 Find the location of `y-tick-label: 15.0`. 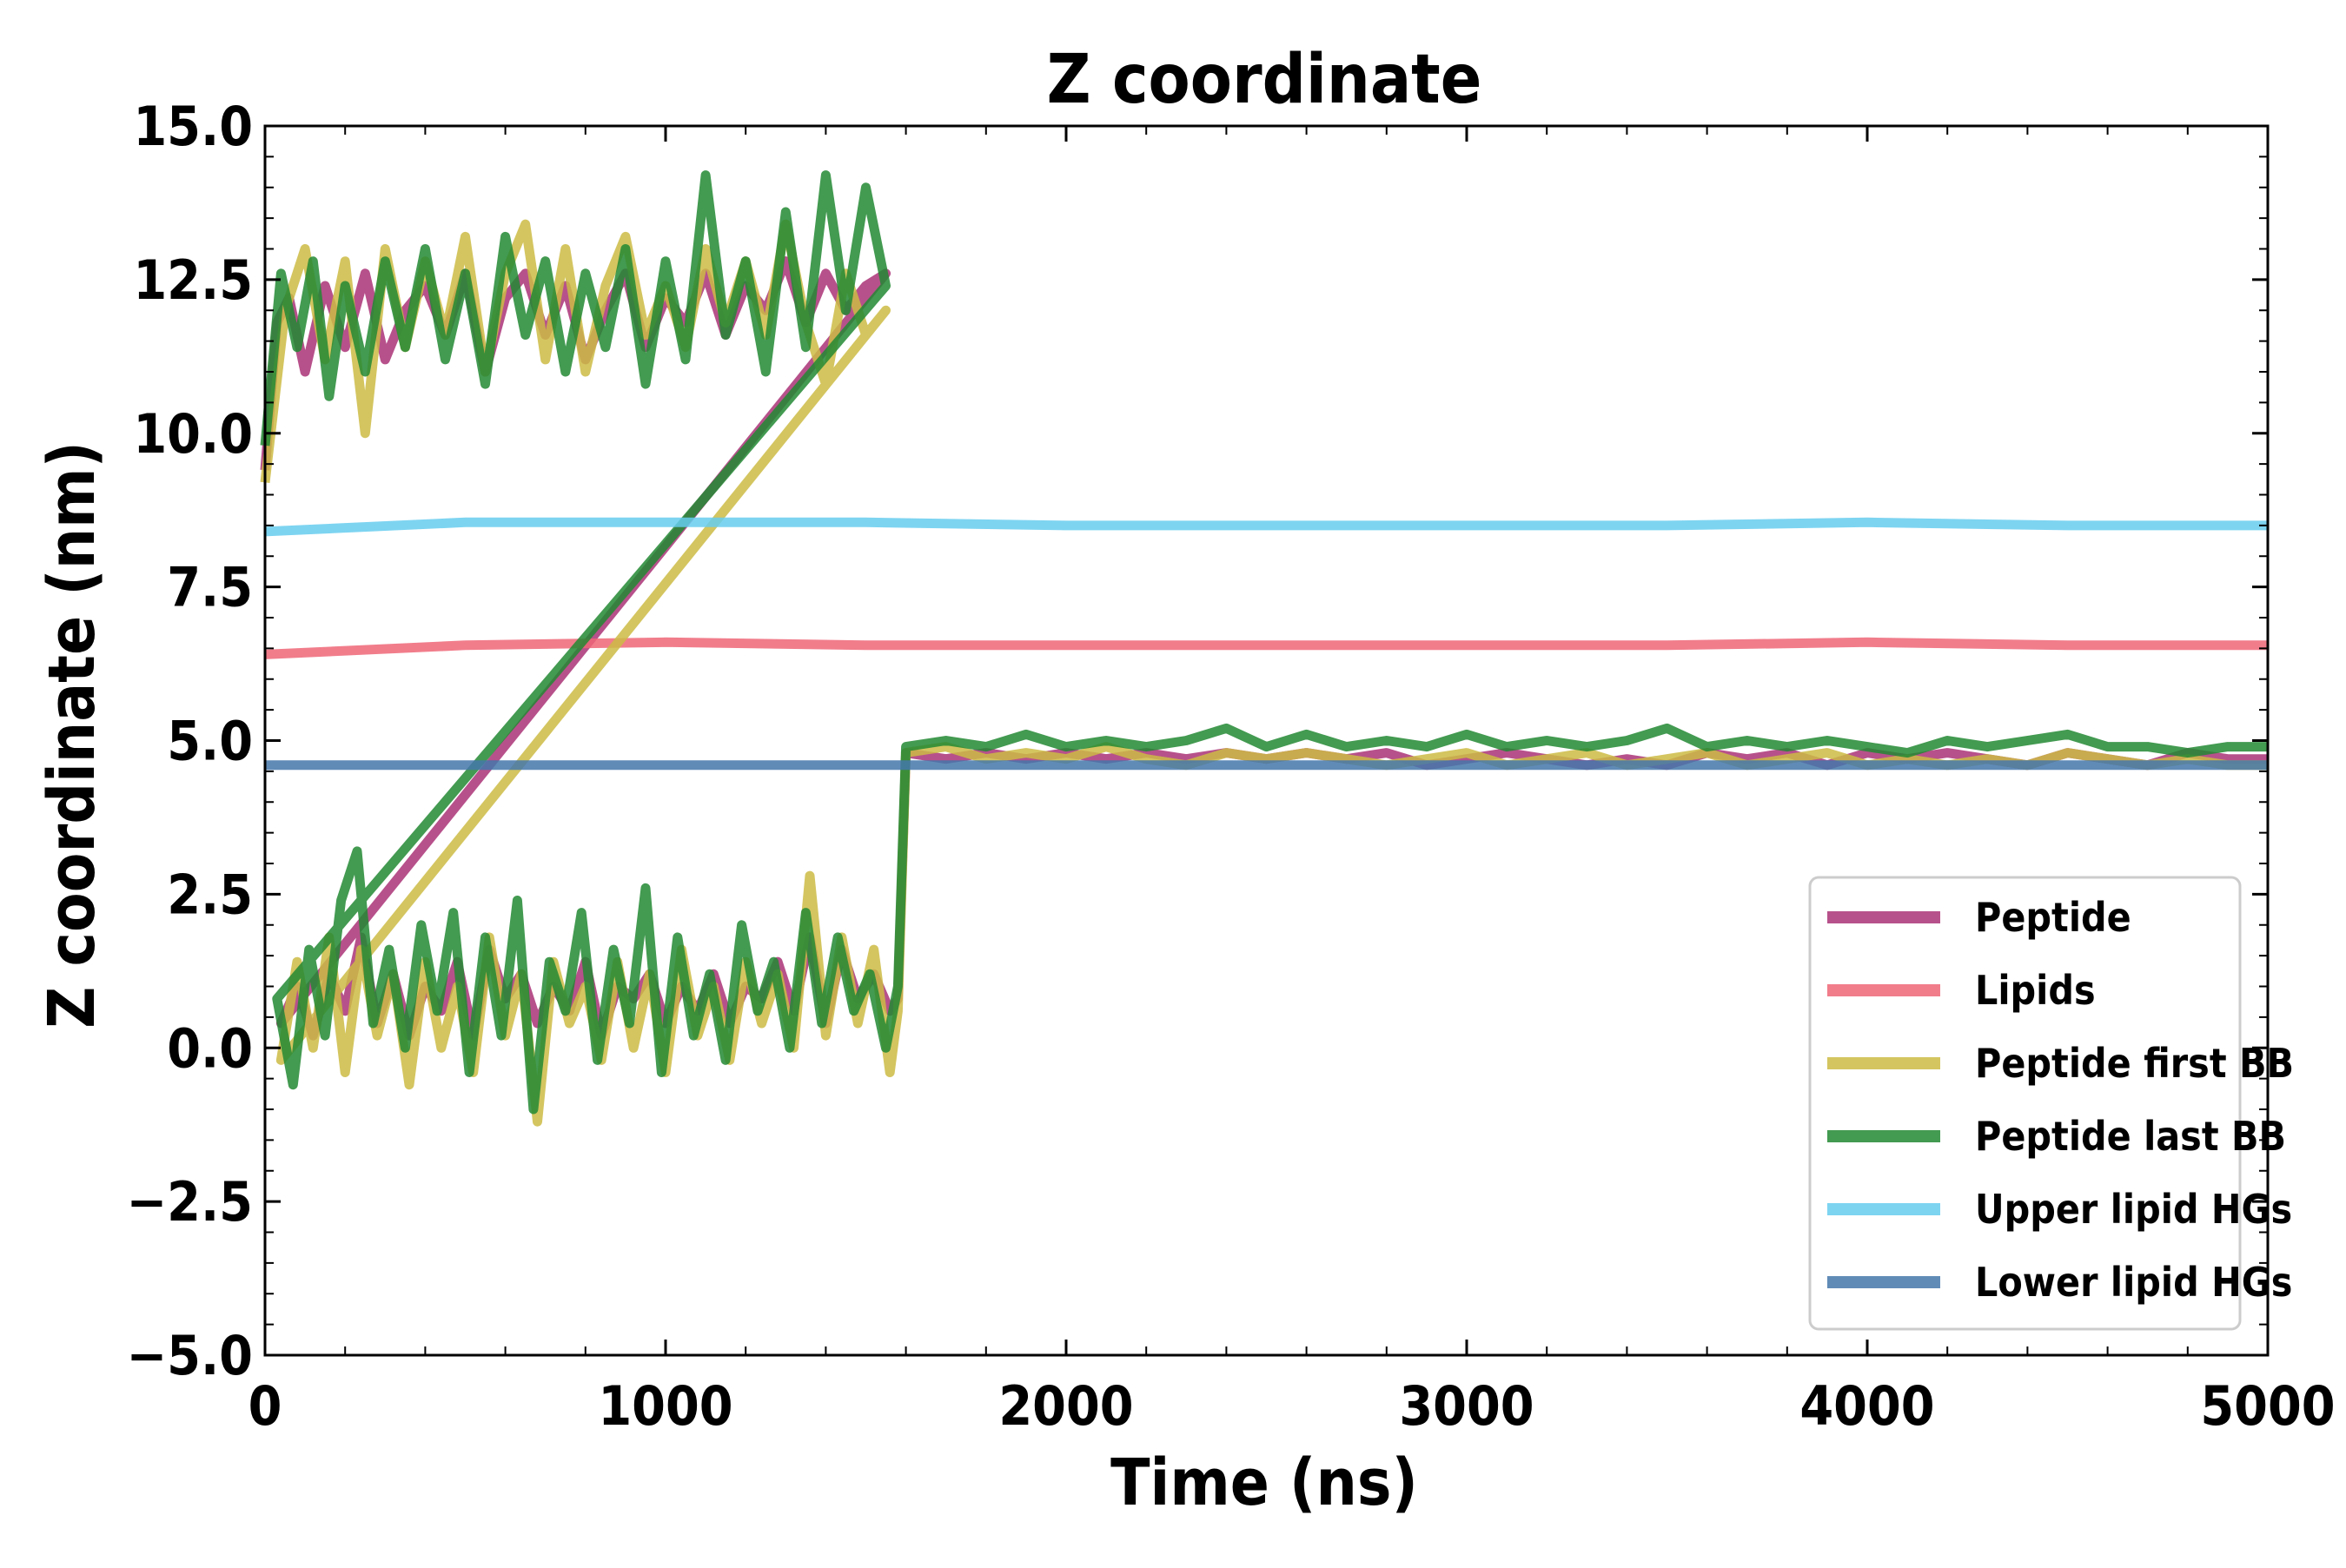

y-tick-label: 15.0 is located at coordinates (193, 126).